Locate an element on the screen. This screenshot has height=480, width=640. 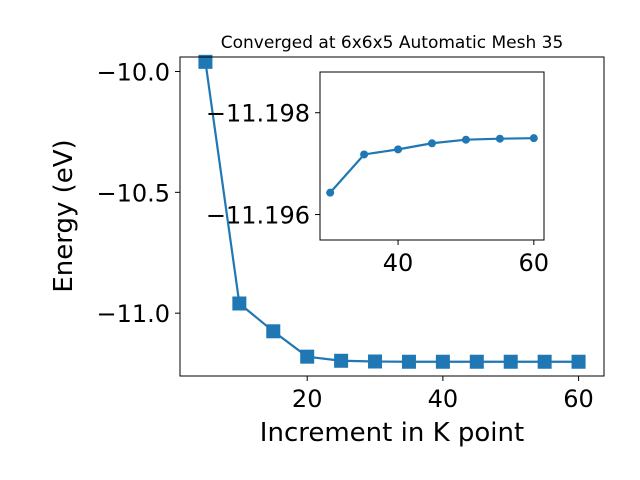
main-x-tick-label: 60 is located at coordinates (578, 399).